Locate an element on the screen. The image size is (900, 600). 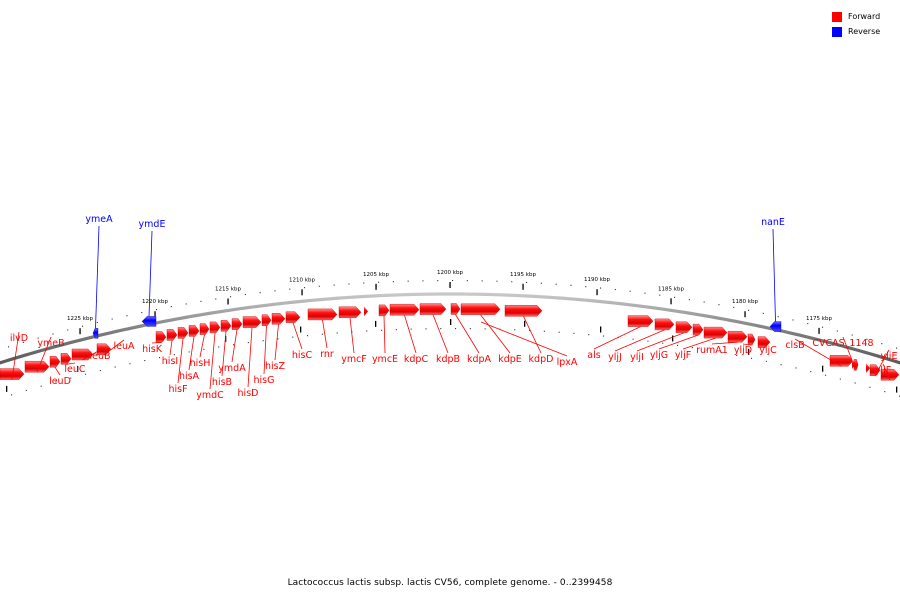
gene-kdpe: kdpE is located at coordinates (491, 334).